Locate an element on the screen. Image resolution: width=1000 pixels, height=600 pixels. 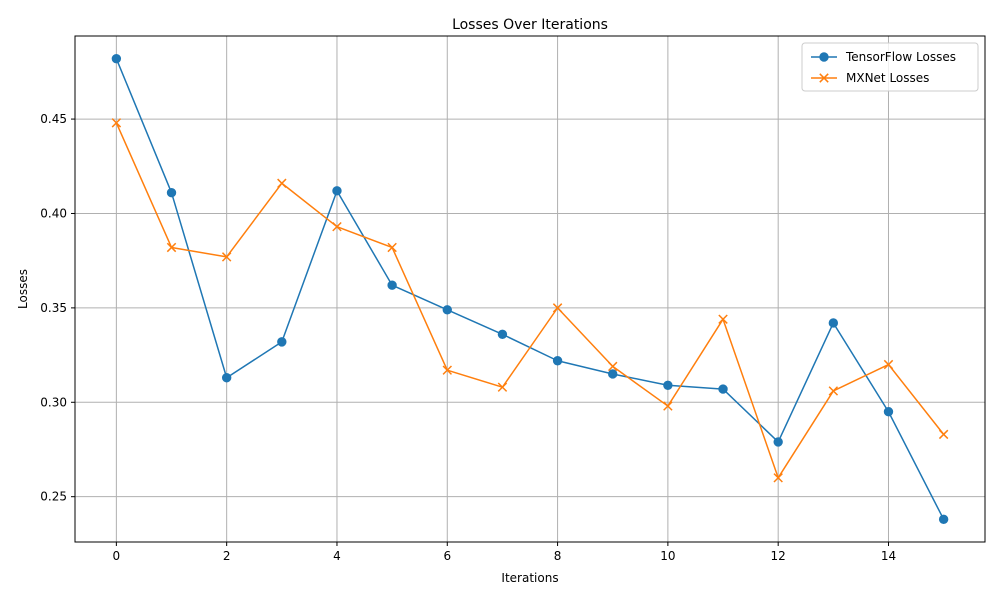
y-tick-label: 0.25 is located at coordinates (53, 497).